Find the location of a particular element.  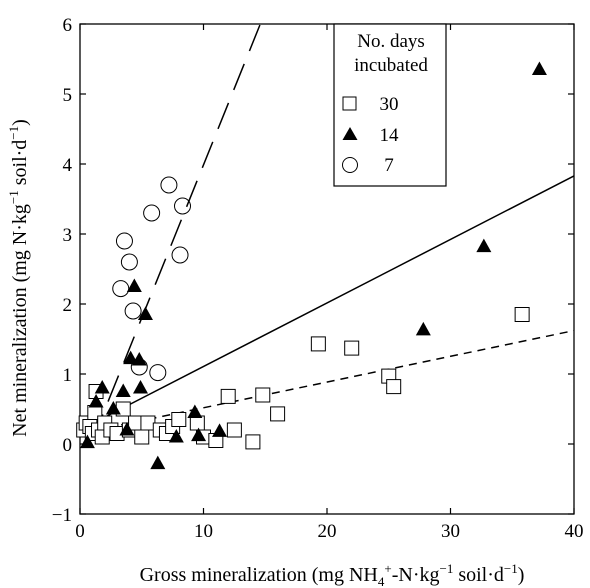

x-tick-label: 10 is located at coordinates (203, 531).